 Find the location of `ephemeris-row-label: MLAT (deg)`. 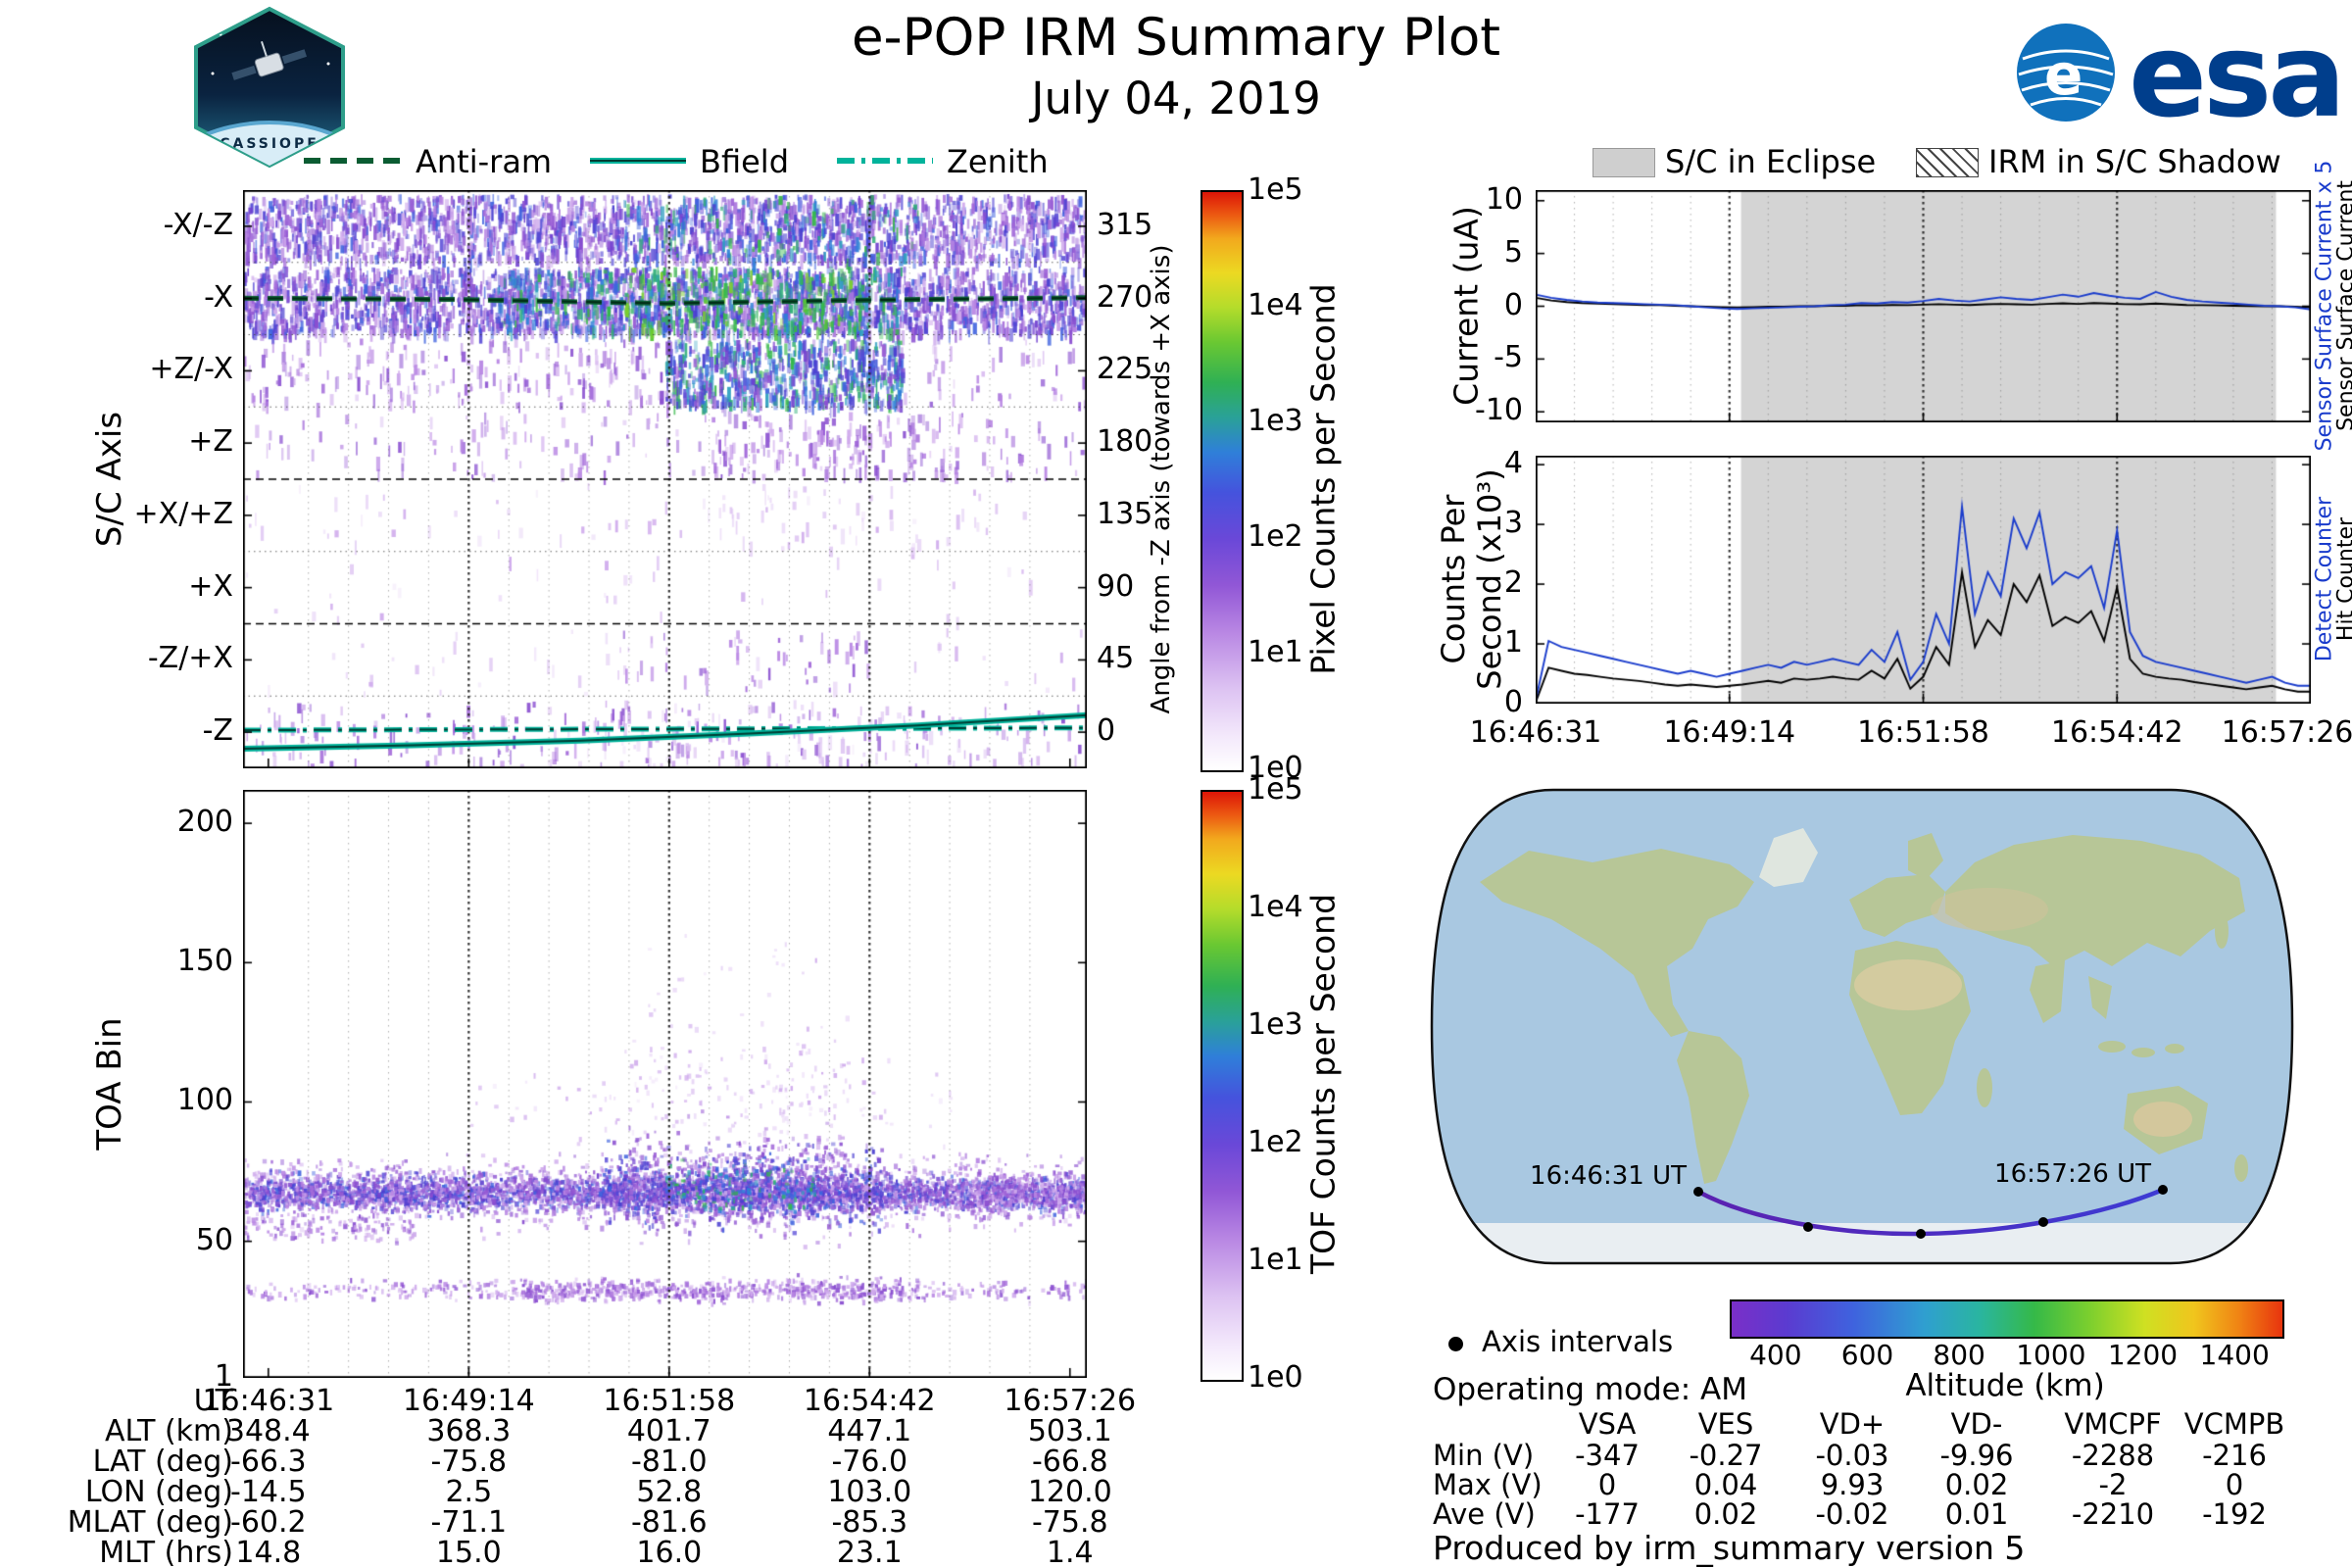

ephemeris-row-label: MLAT (deg) is located at coordinates (150, 1522).